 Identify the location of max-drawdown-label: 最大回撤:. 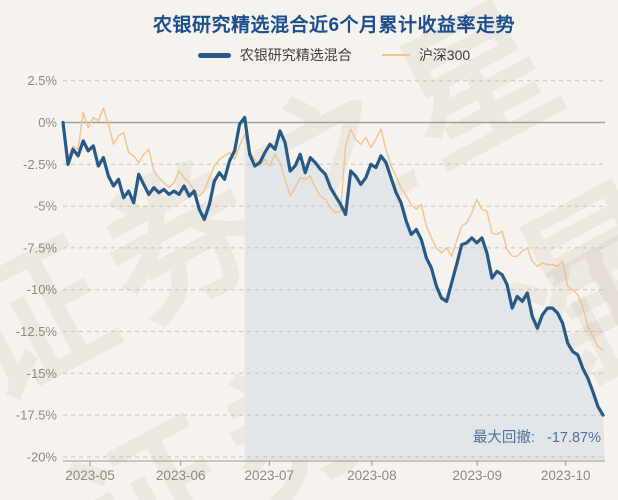
(503, 438).